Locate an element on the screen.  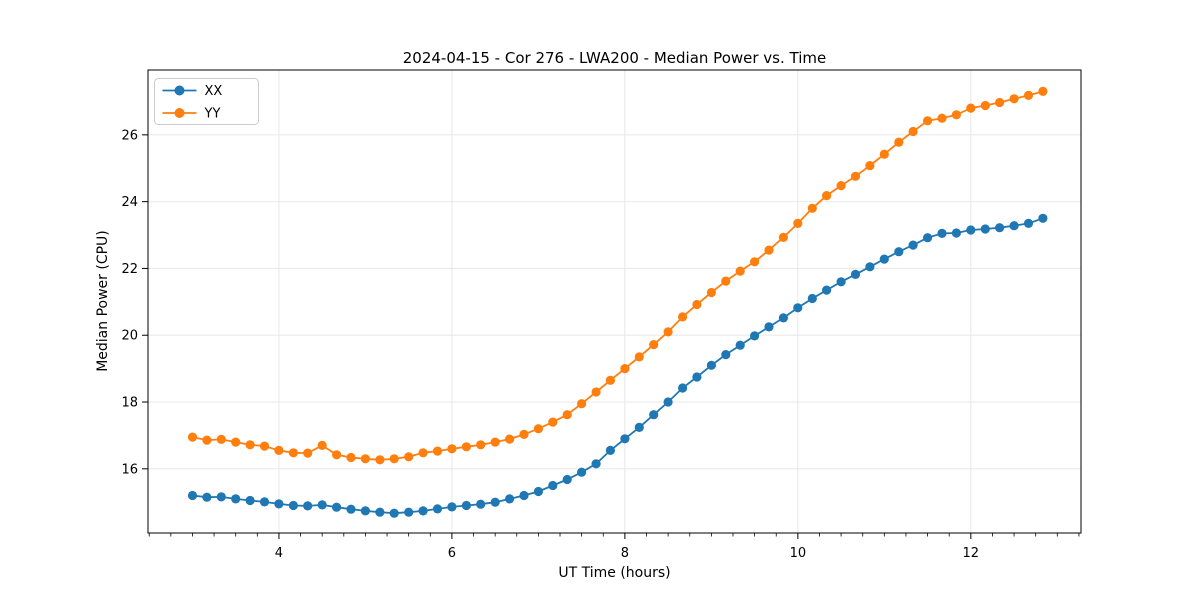
y-tick-label: 24 is located at coordinates (129, 202).